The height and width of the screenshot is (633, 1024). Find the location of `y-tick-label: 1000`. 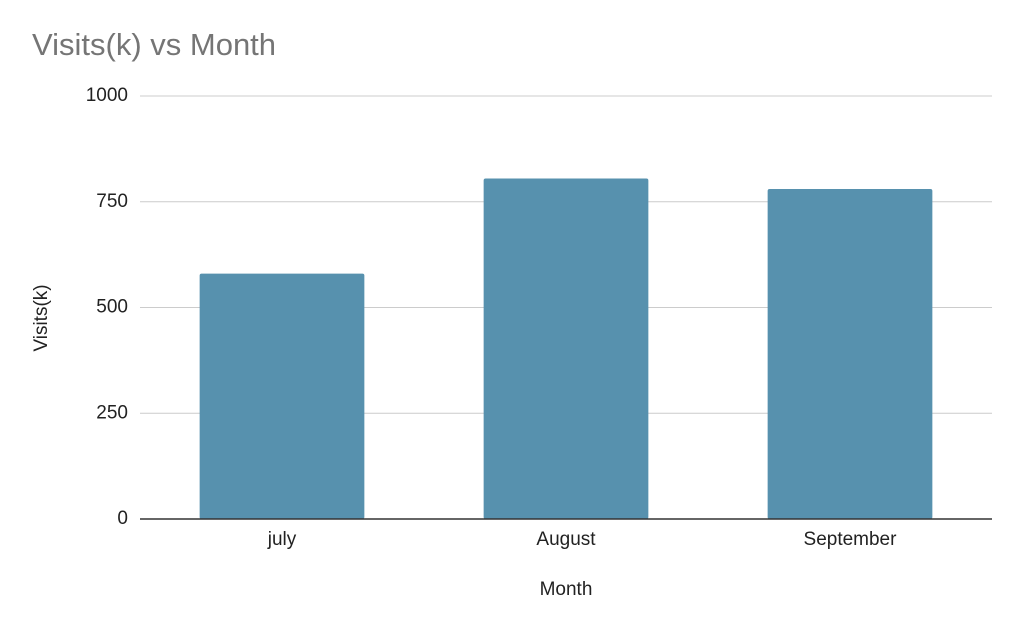

y-tick-label: 1000 is located at coordinates (107, 95).